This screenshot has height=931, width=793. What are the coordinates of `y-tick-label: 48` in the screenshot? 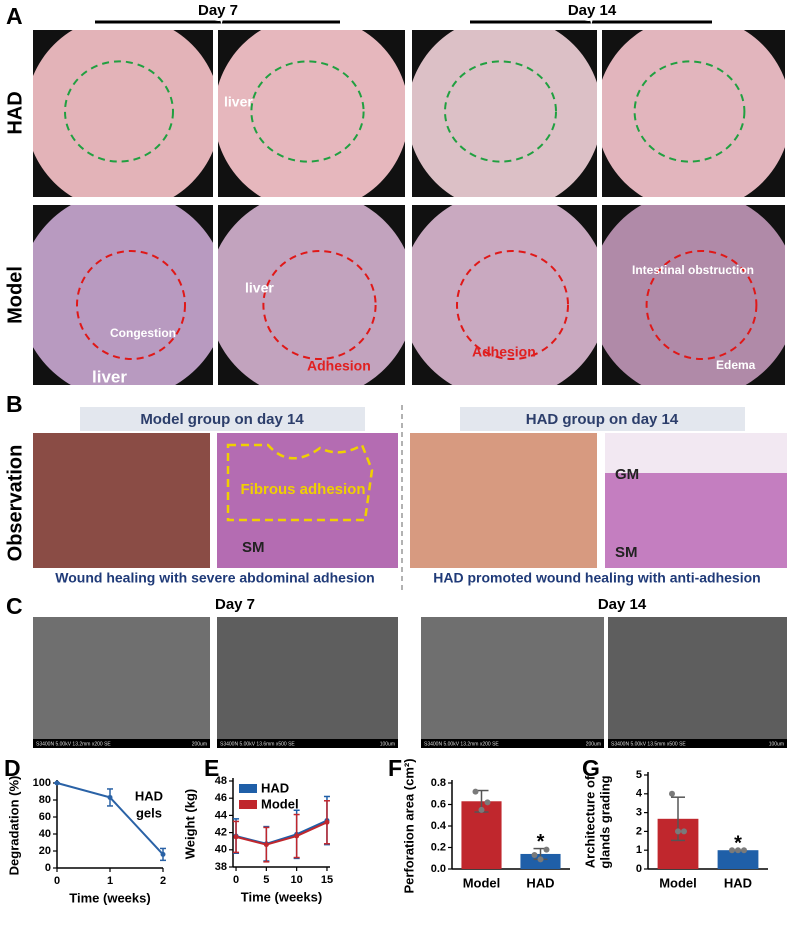 It's located at (221, 781).